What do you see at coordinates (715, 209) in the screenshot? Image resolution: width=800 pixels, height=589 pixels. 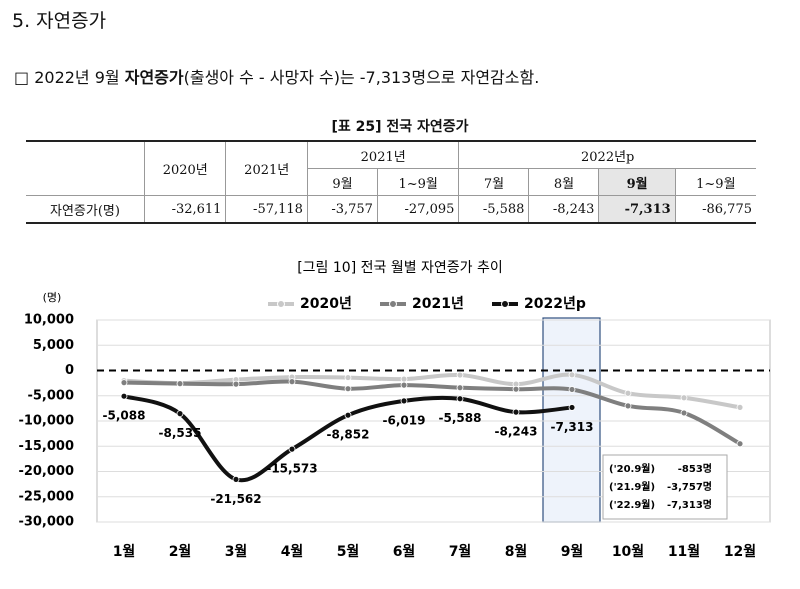 I see `cell: -86,775` at bounding box center [715, 209].